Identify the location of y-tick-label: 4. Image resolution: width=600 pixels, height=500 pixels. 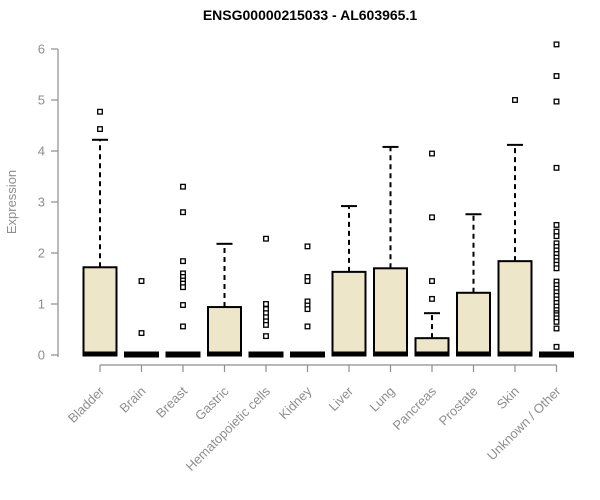
(41, 151).